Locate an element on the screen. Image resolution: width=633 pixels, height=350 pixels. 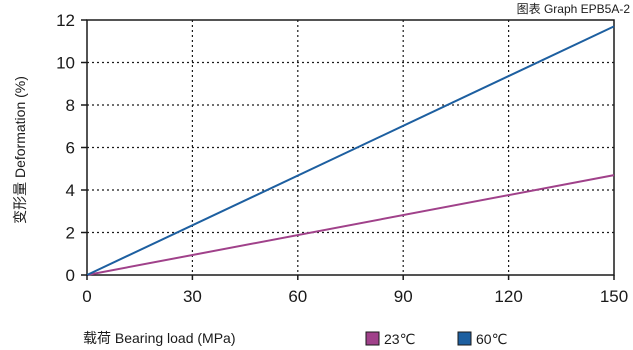
legend: 23℃ 60℃ is located at coordinates (436, 339).